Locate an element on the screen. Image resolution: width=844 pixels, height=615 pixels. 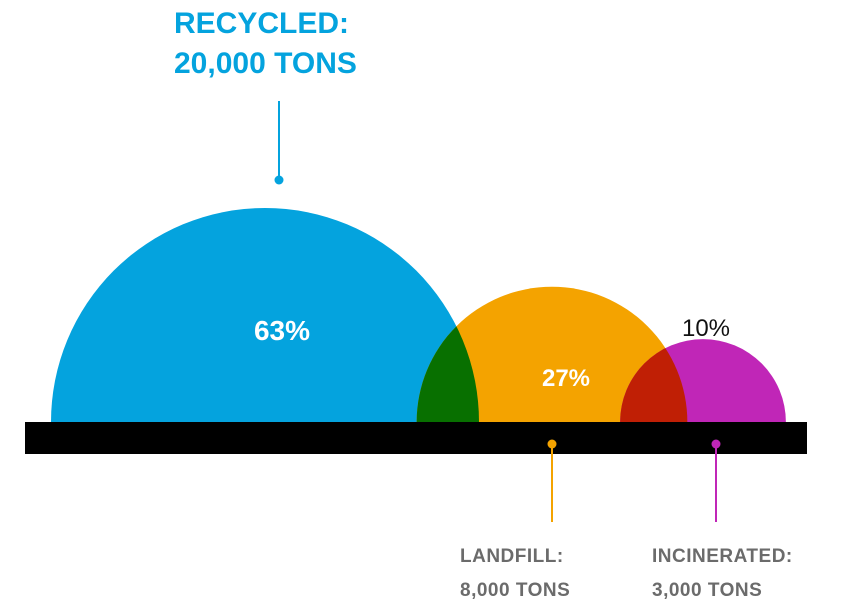
incinerated-leader-dot is located at coordinates (716, 444).